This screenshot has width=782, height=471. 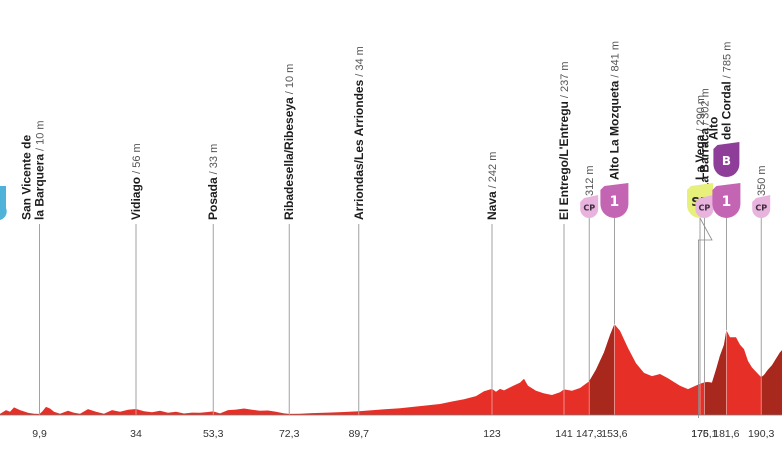 I want to click on bonus-tag: B, so click(x=726, y=159).